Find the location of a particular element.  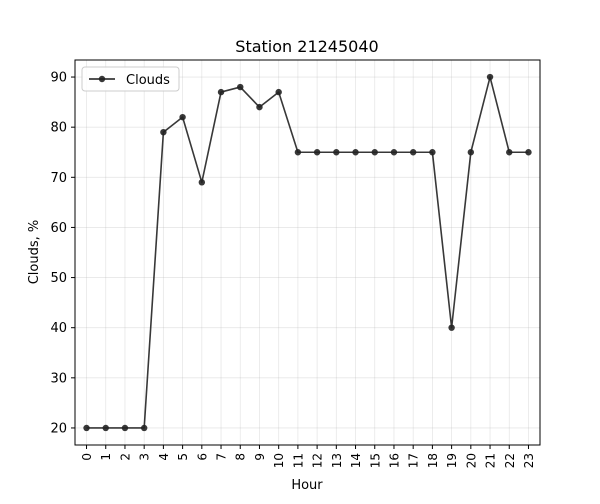

y-tick-label: 50 is located at coordinates (58, 278).